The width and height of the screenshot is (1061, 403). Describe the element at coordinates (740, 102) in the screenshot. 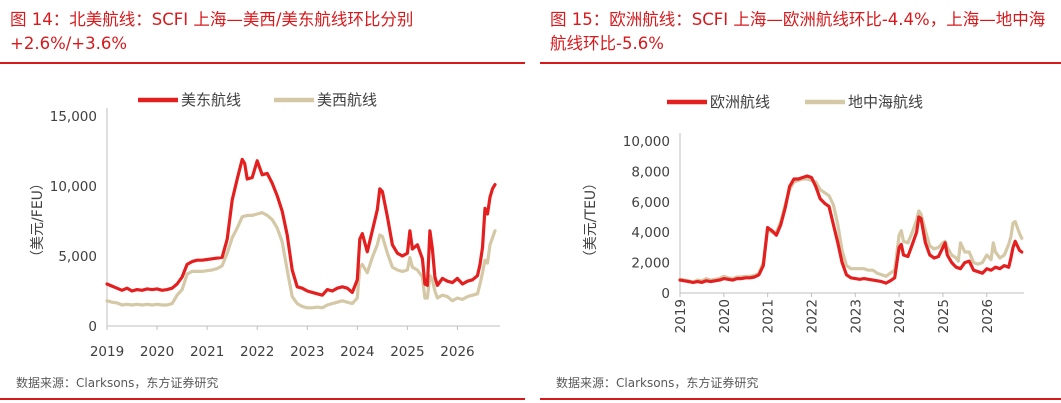

I see `legend-label: 欧洲航线` at that location.